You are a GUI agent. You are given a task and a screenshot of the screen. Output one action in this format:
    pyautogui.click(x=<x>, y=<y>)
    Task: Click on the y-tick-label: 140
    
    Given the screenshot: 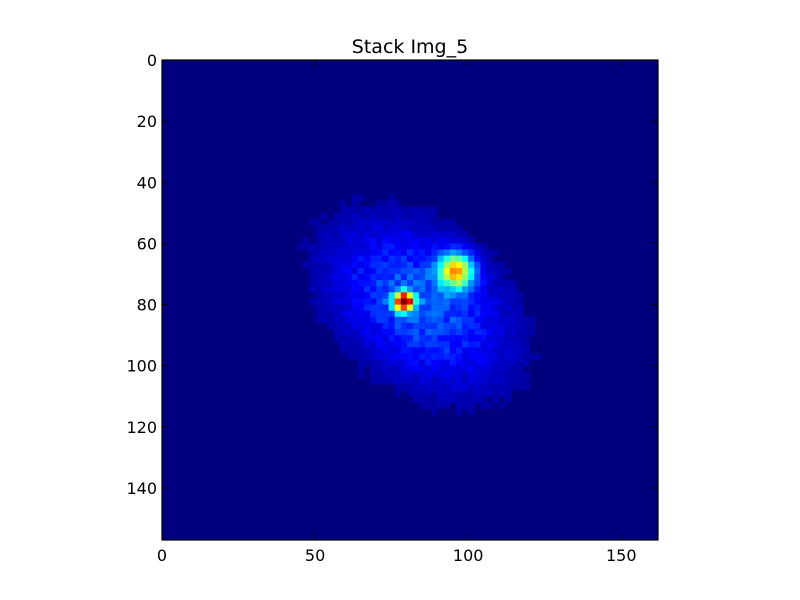 What is the action you would take?
    pyautogui.click(x=141, y=488)
    